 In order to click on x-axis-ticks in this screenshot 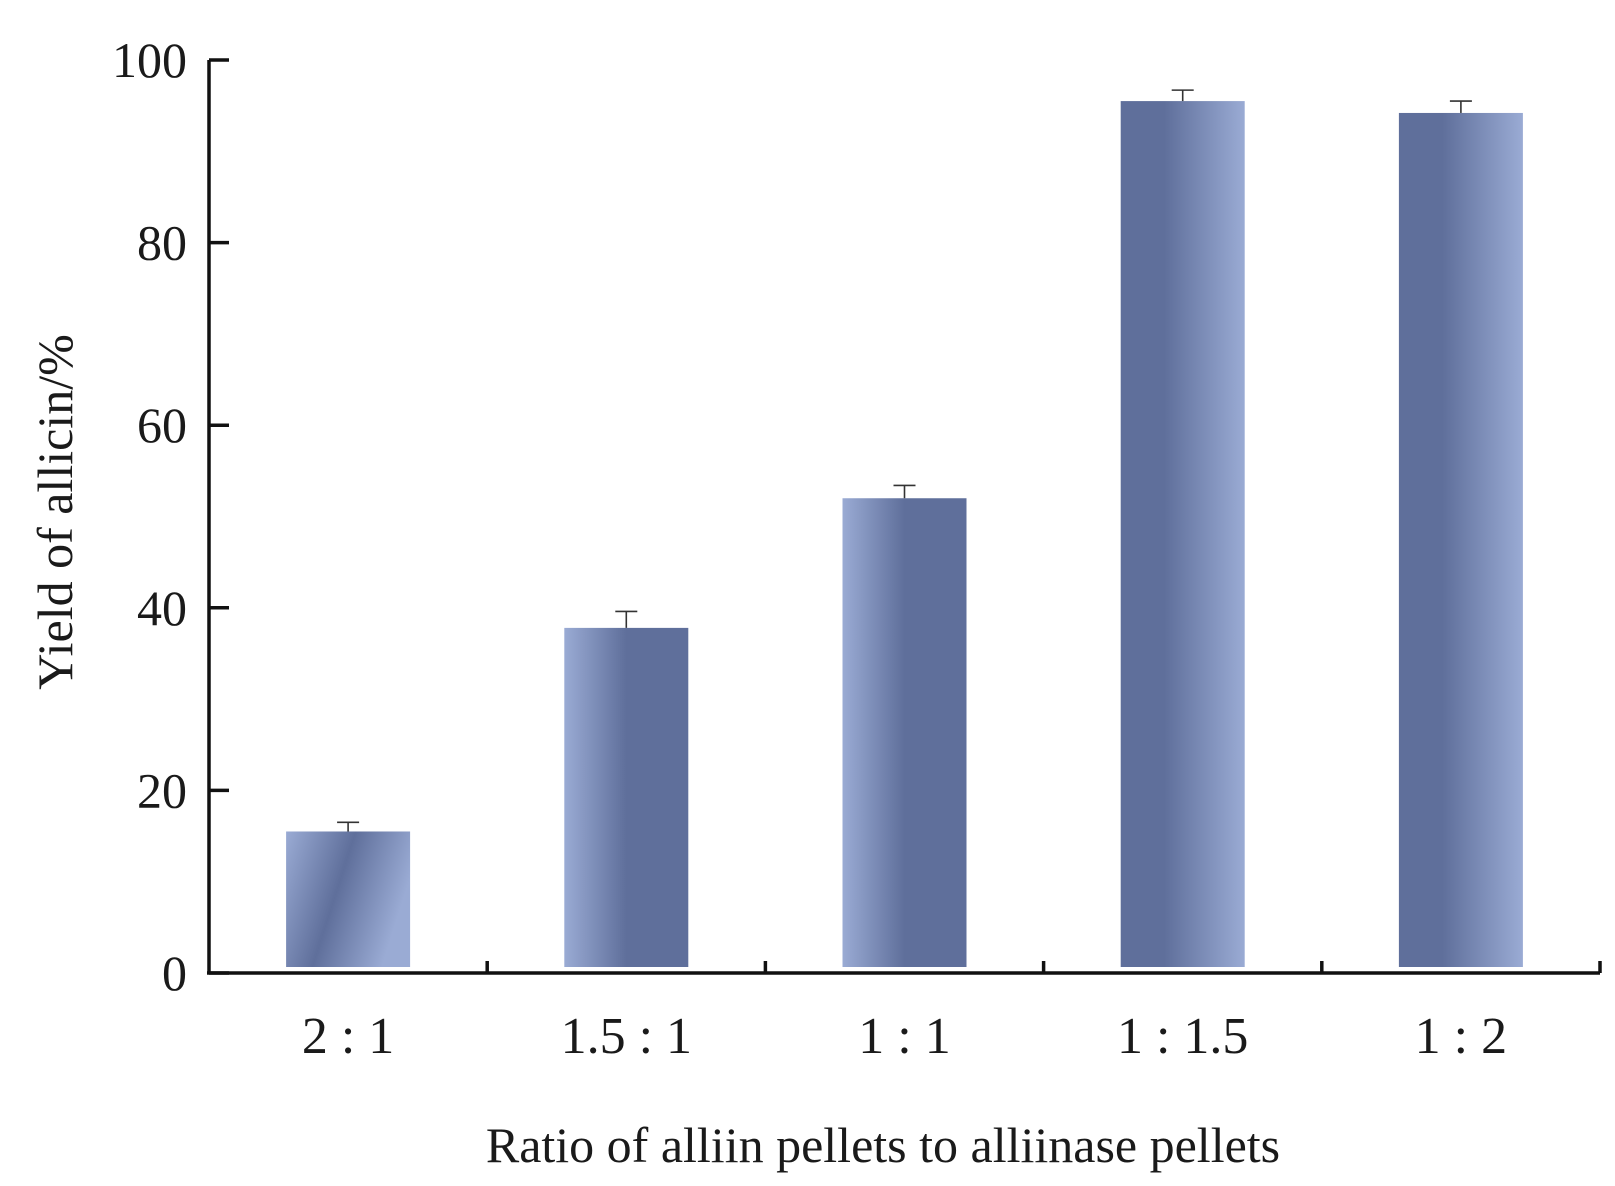, I will do `click(1043, 967)`.